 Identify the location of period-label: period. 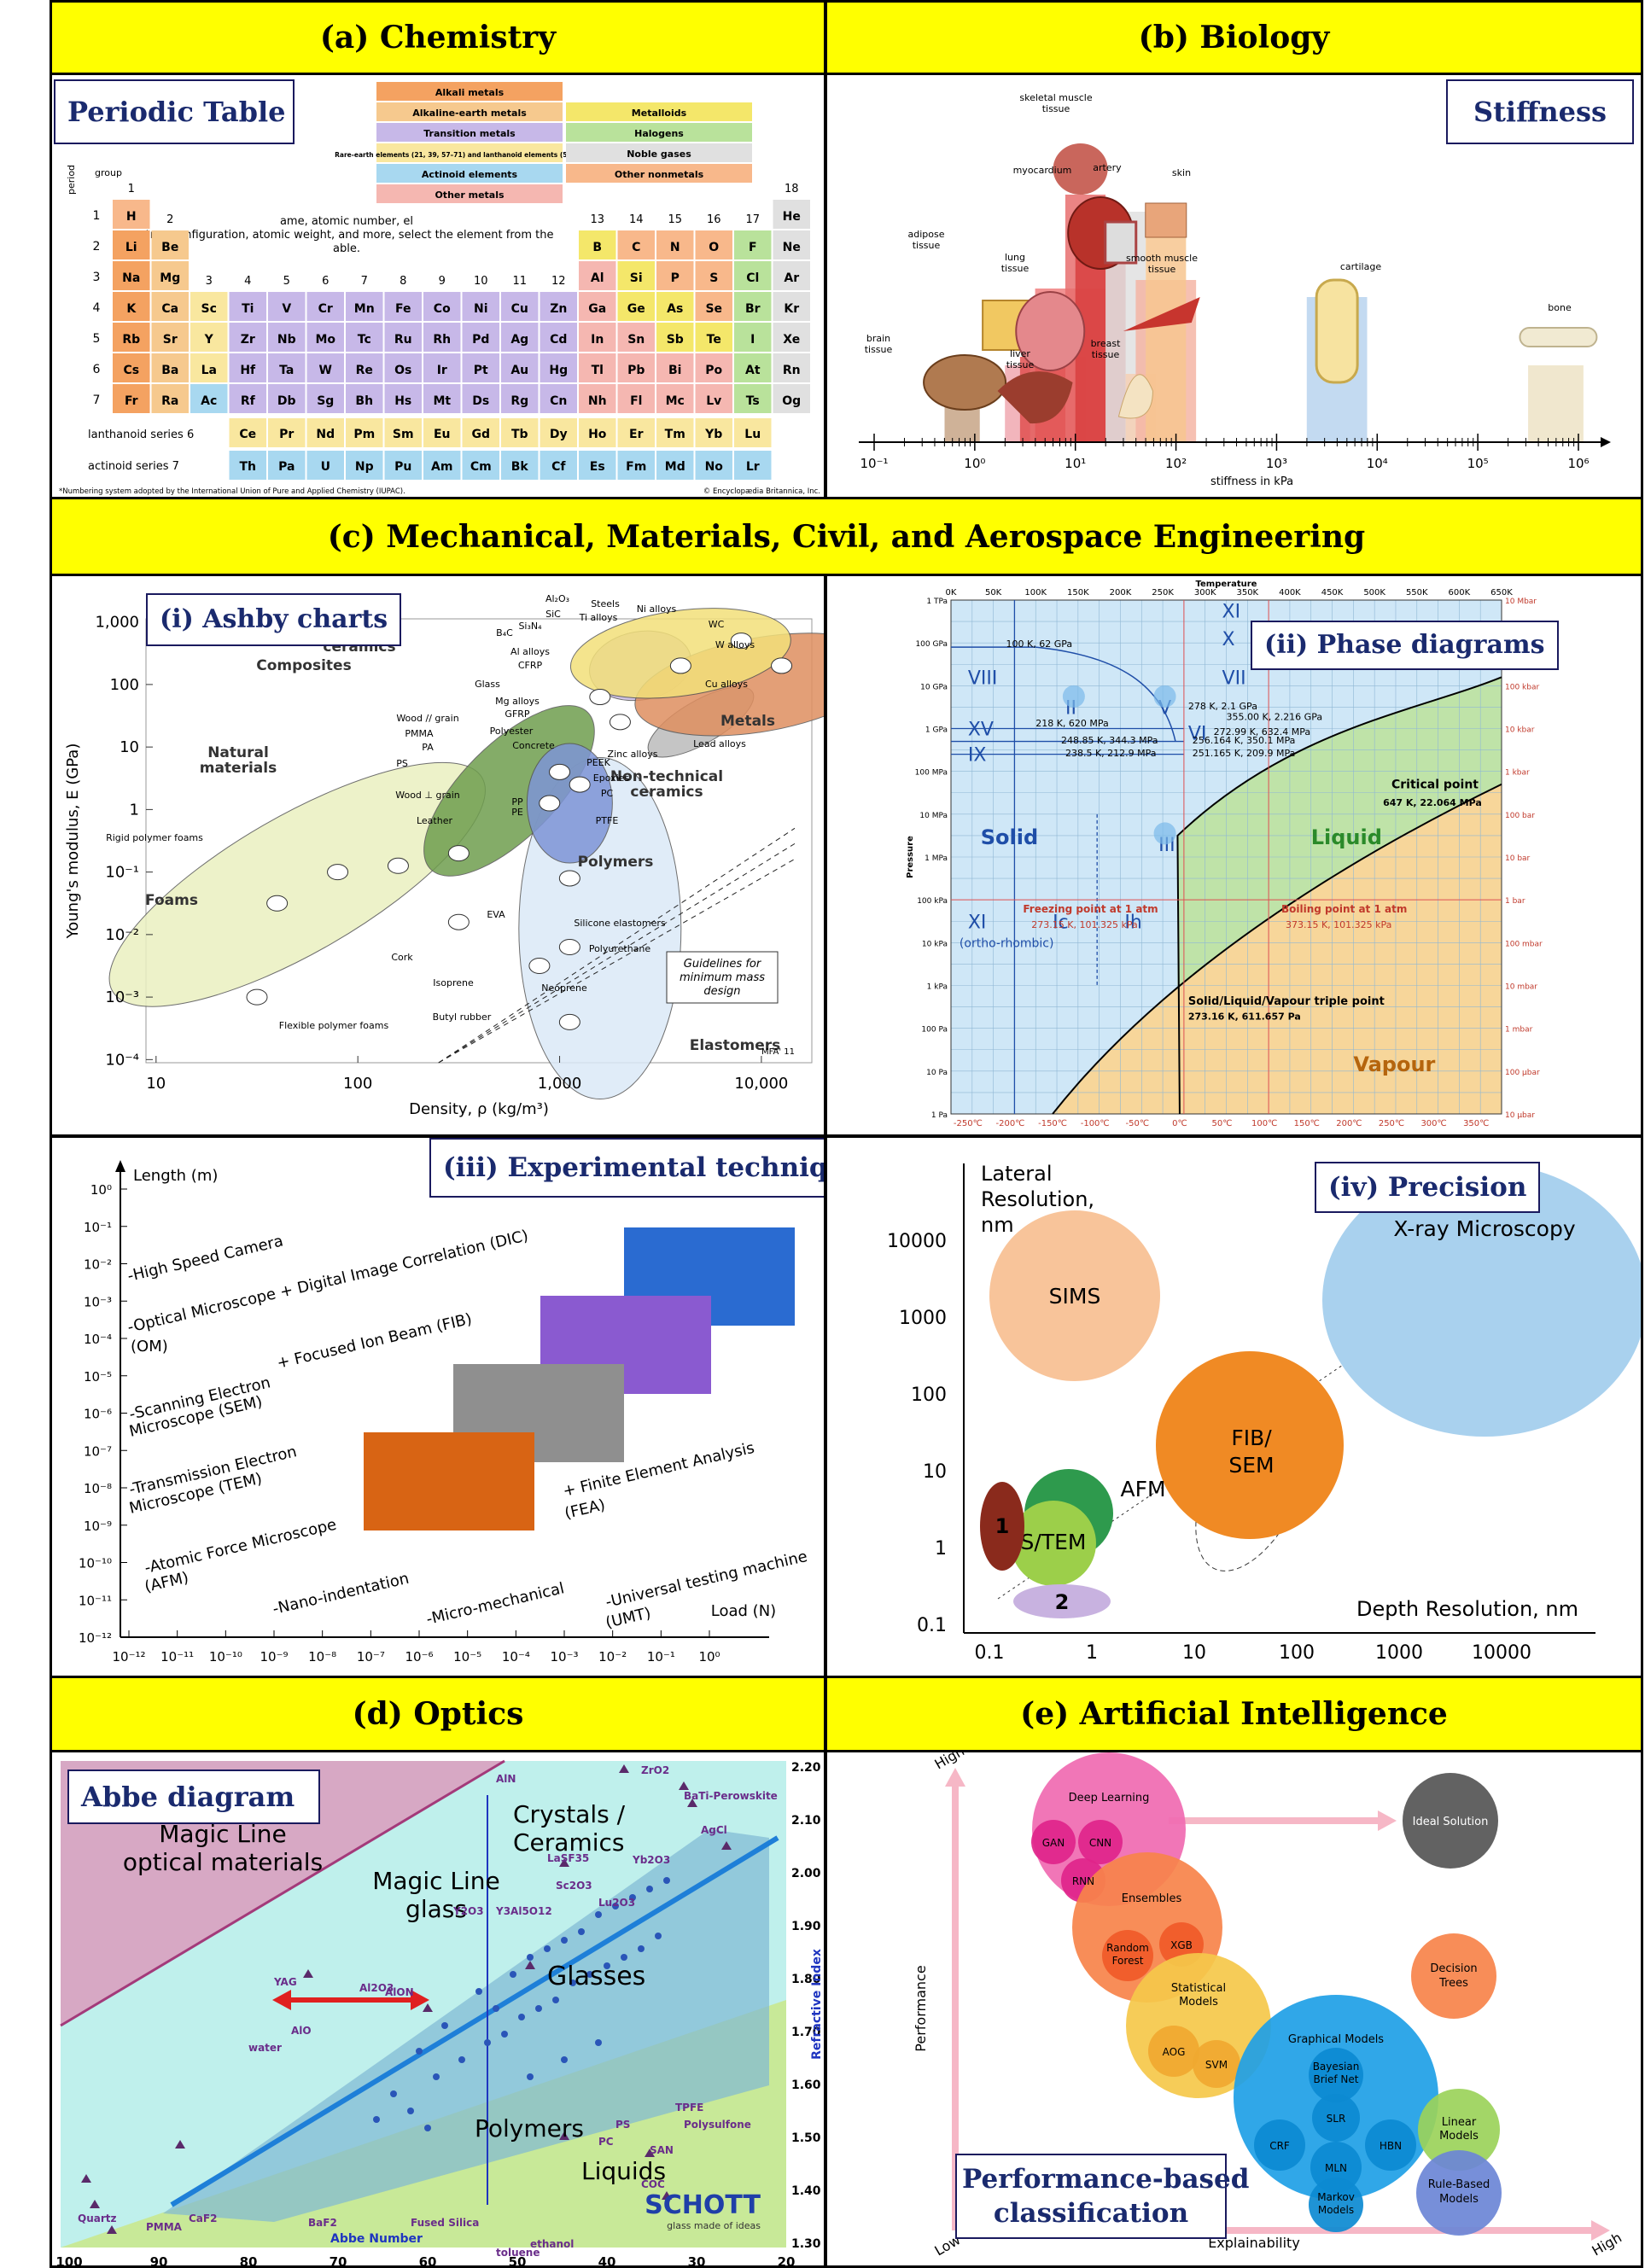
(71, 180).